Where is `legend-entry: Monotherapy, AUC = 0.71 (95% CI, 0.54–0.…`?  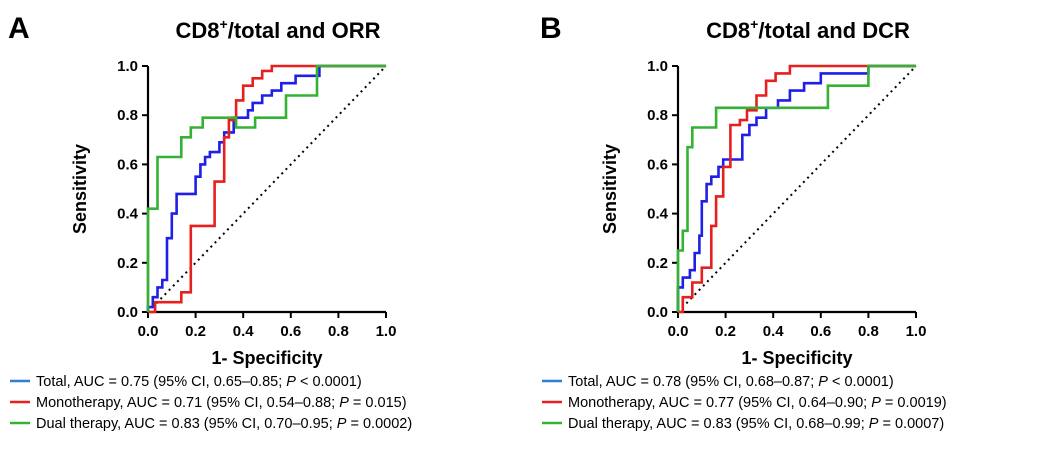
legend-entry: Monotherapy, AUC = 0.71 (95% CI, 0.54–0.… is located at coordinates (221, 403).